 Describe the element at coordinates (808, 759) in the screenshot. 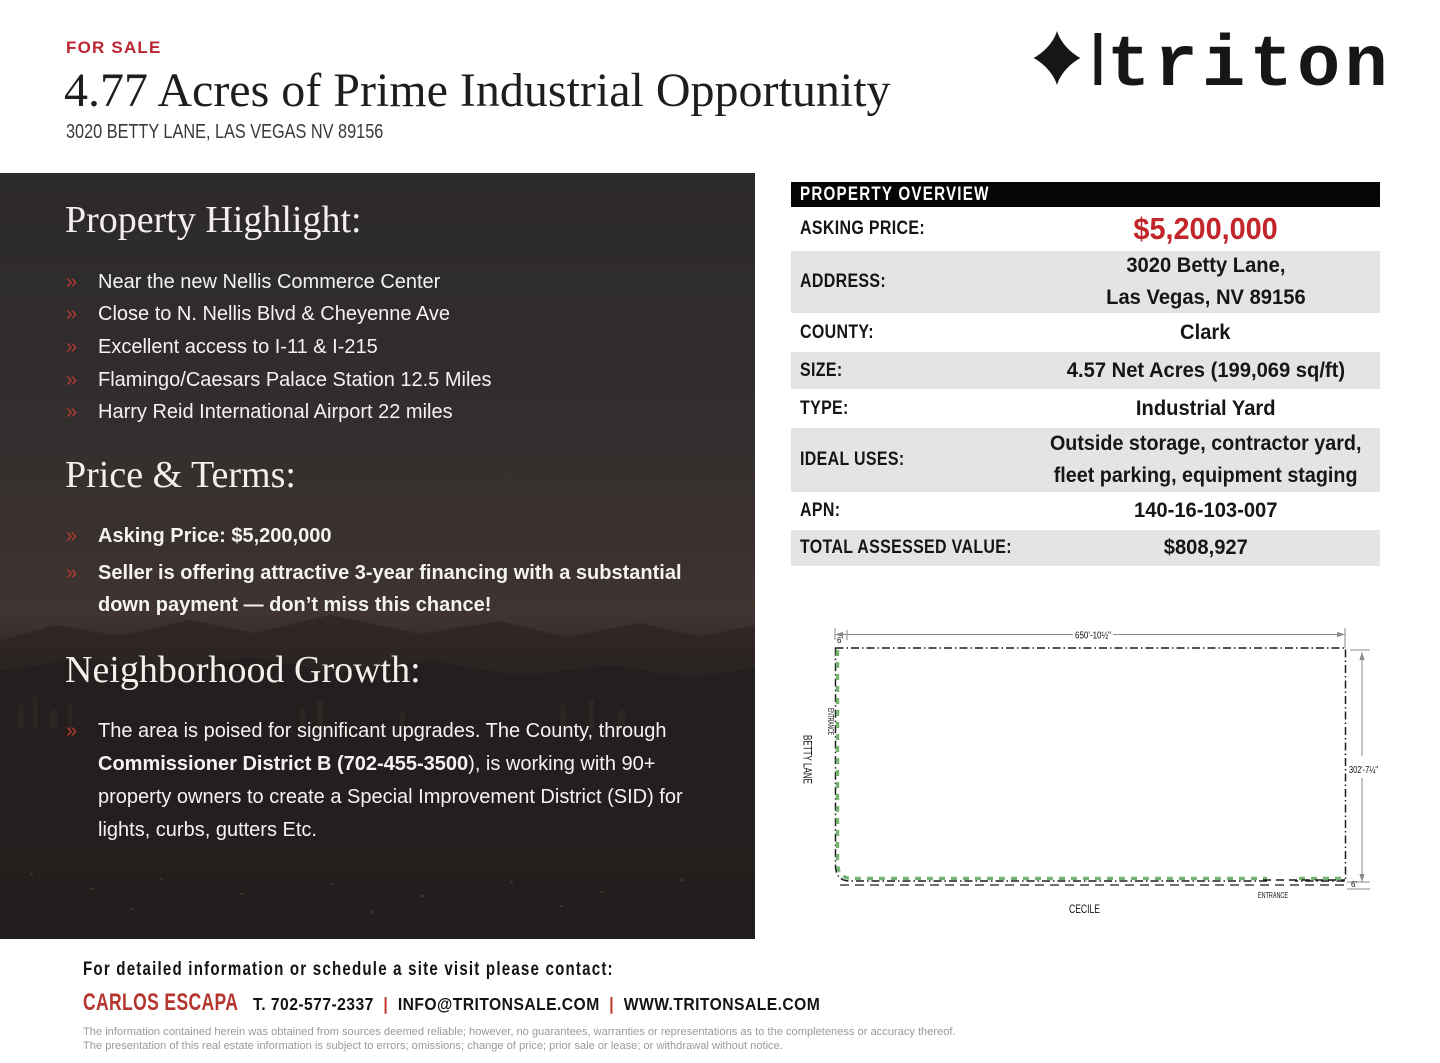

I see `svg-text: BETTY LANE` at that location.